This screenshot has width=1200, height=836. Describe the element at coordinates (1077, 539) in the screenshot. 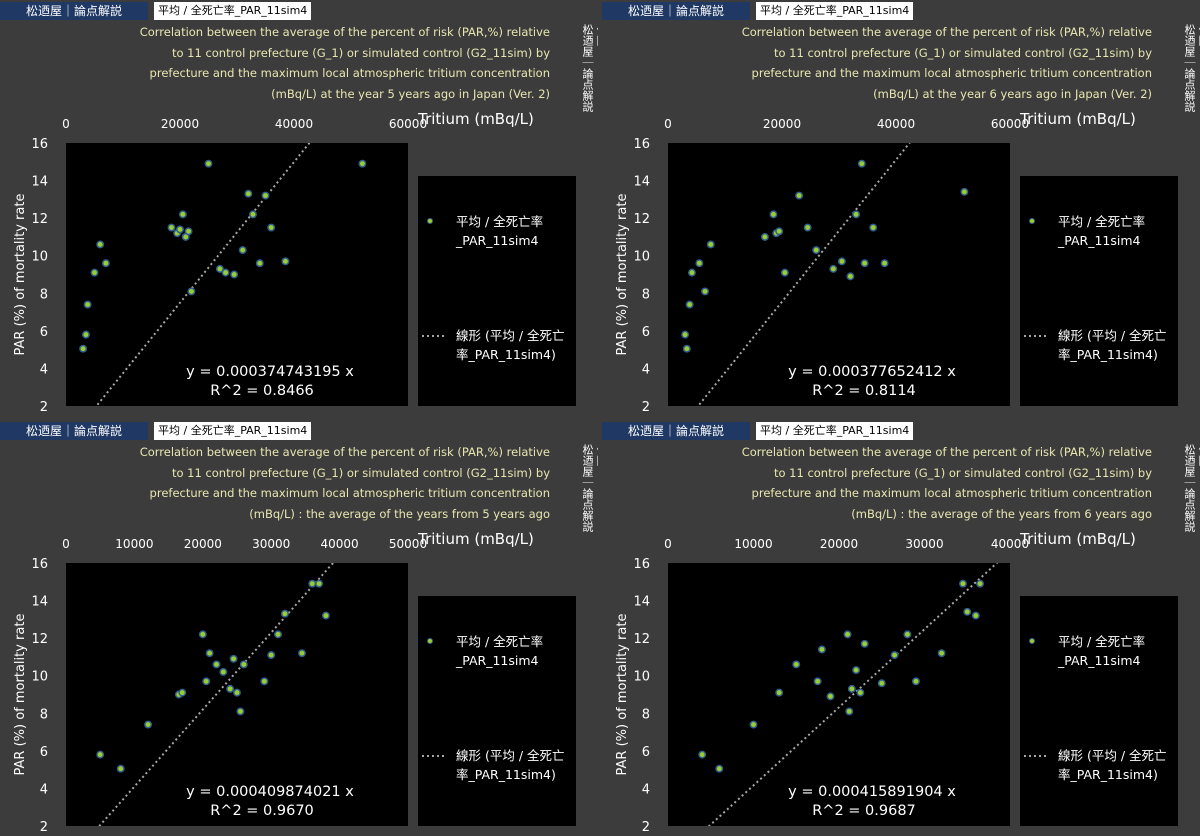

I see `x-axis-label: Tritium (mBq/L)` at that location.